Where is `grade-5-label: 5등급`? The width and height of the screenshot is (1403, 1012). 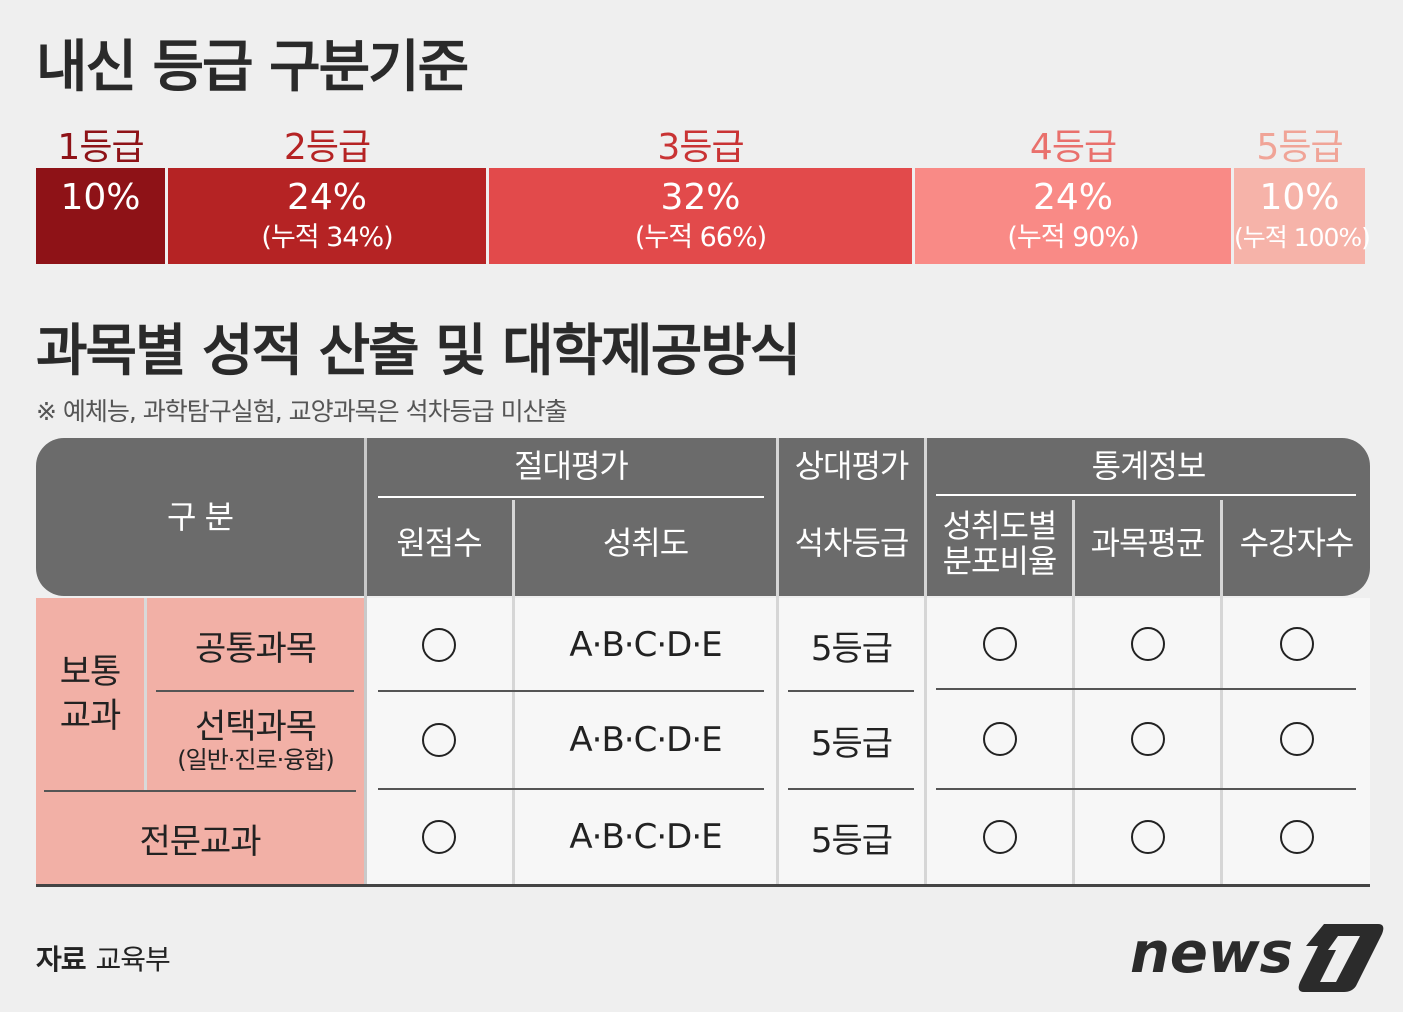
grade-5-label: 5등급 is located at coordinates (1299, 144).